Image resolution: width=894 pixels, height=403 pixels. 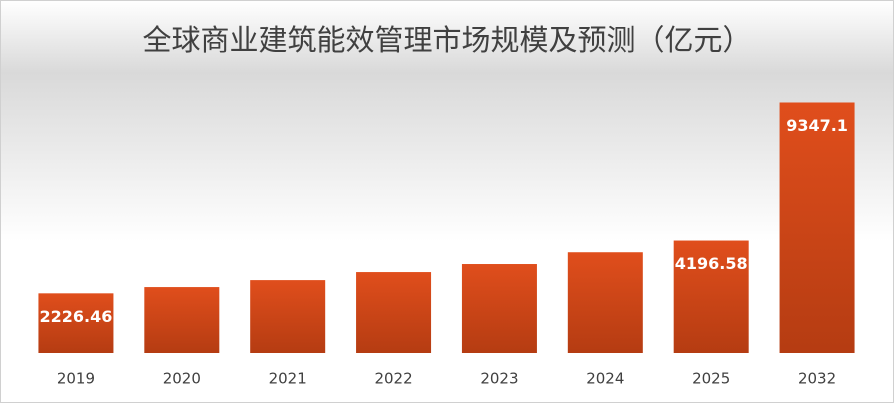 I want to click on x-tick-label: 2025, so click(x=711, y=379).